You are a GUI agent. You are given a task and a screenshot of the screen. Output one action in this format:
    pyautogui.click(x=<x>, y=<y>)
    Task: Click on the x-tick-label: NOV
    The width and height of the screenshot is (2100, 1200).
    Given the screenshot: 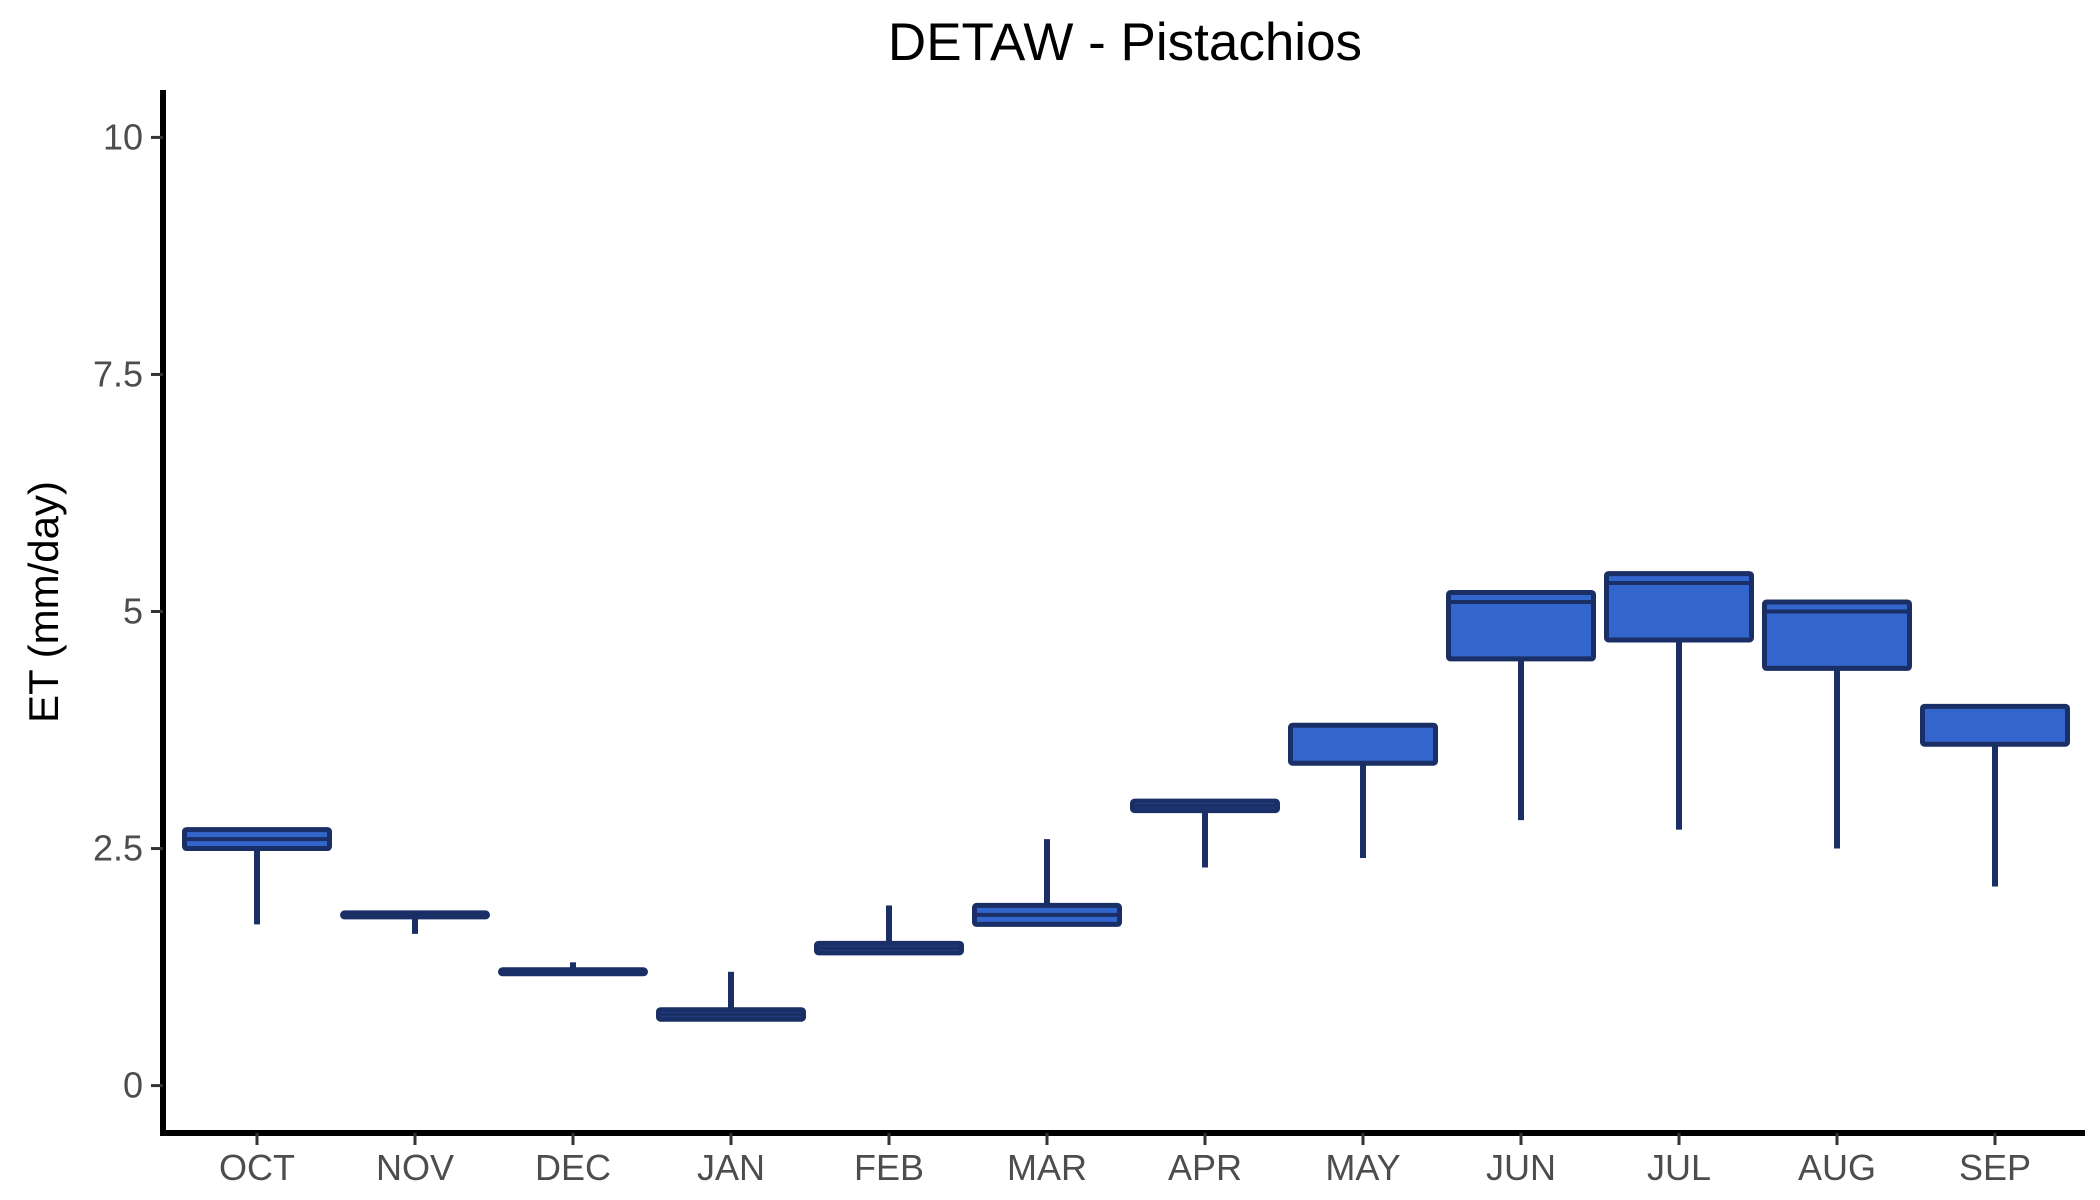 What is the action you would take?
    pyautogui.click(x=415, y=1167)
    